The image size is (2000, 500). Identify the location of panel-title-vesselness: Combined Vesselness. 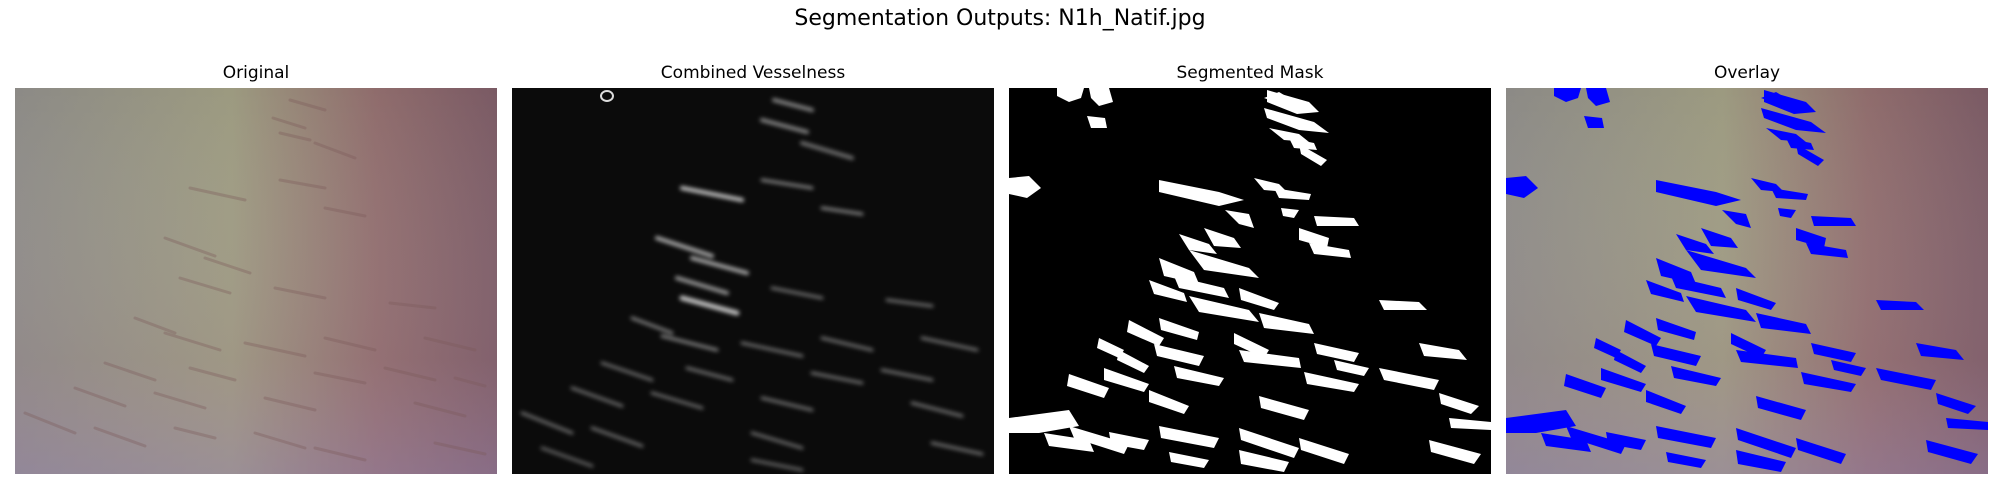
(753, 73).